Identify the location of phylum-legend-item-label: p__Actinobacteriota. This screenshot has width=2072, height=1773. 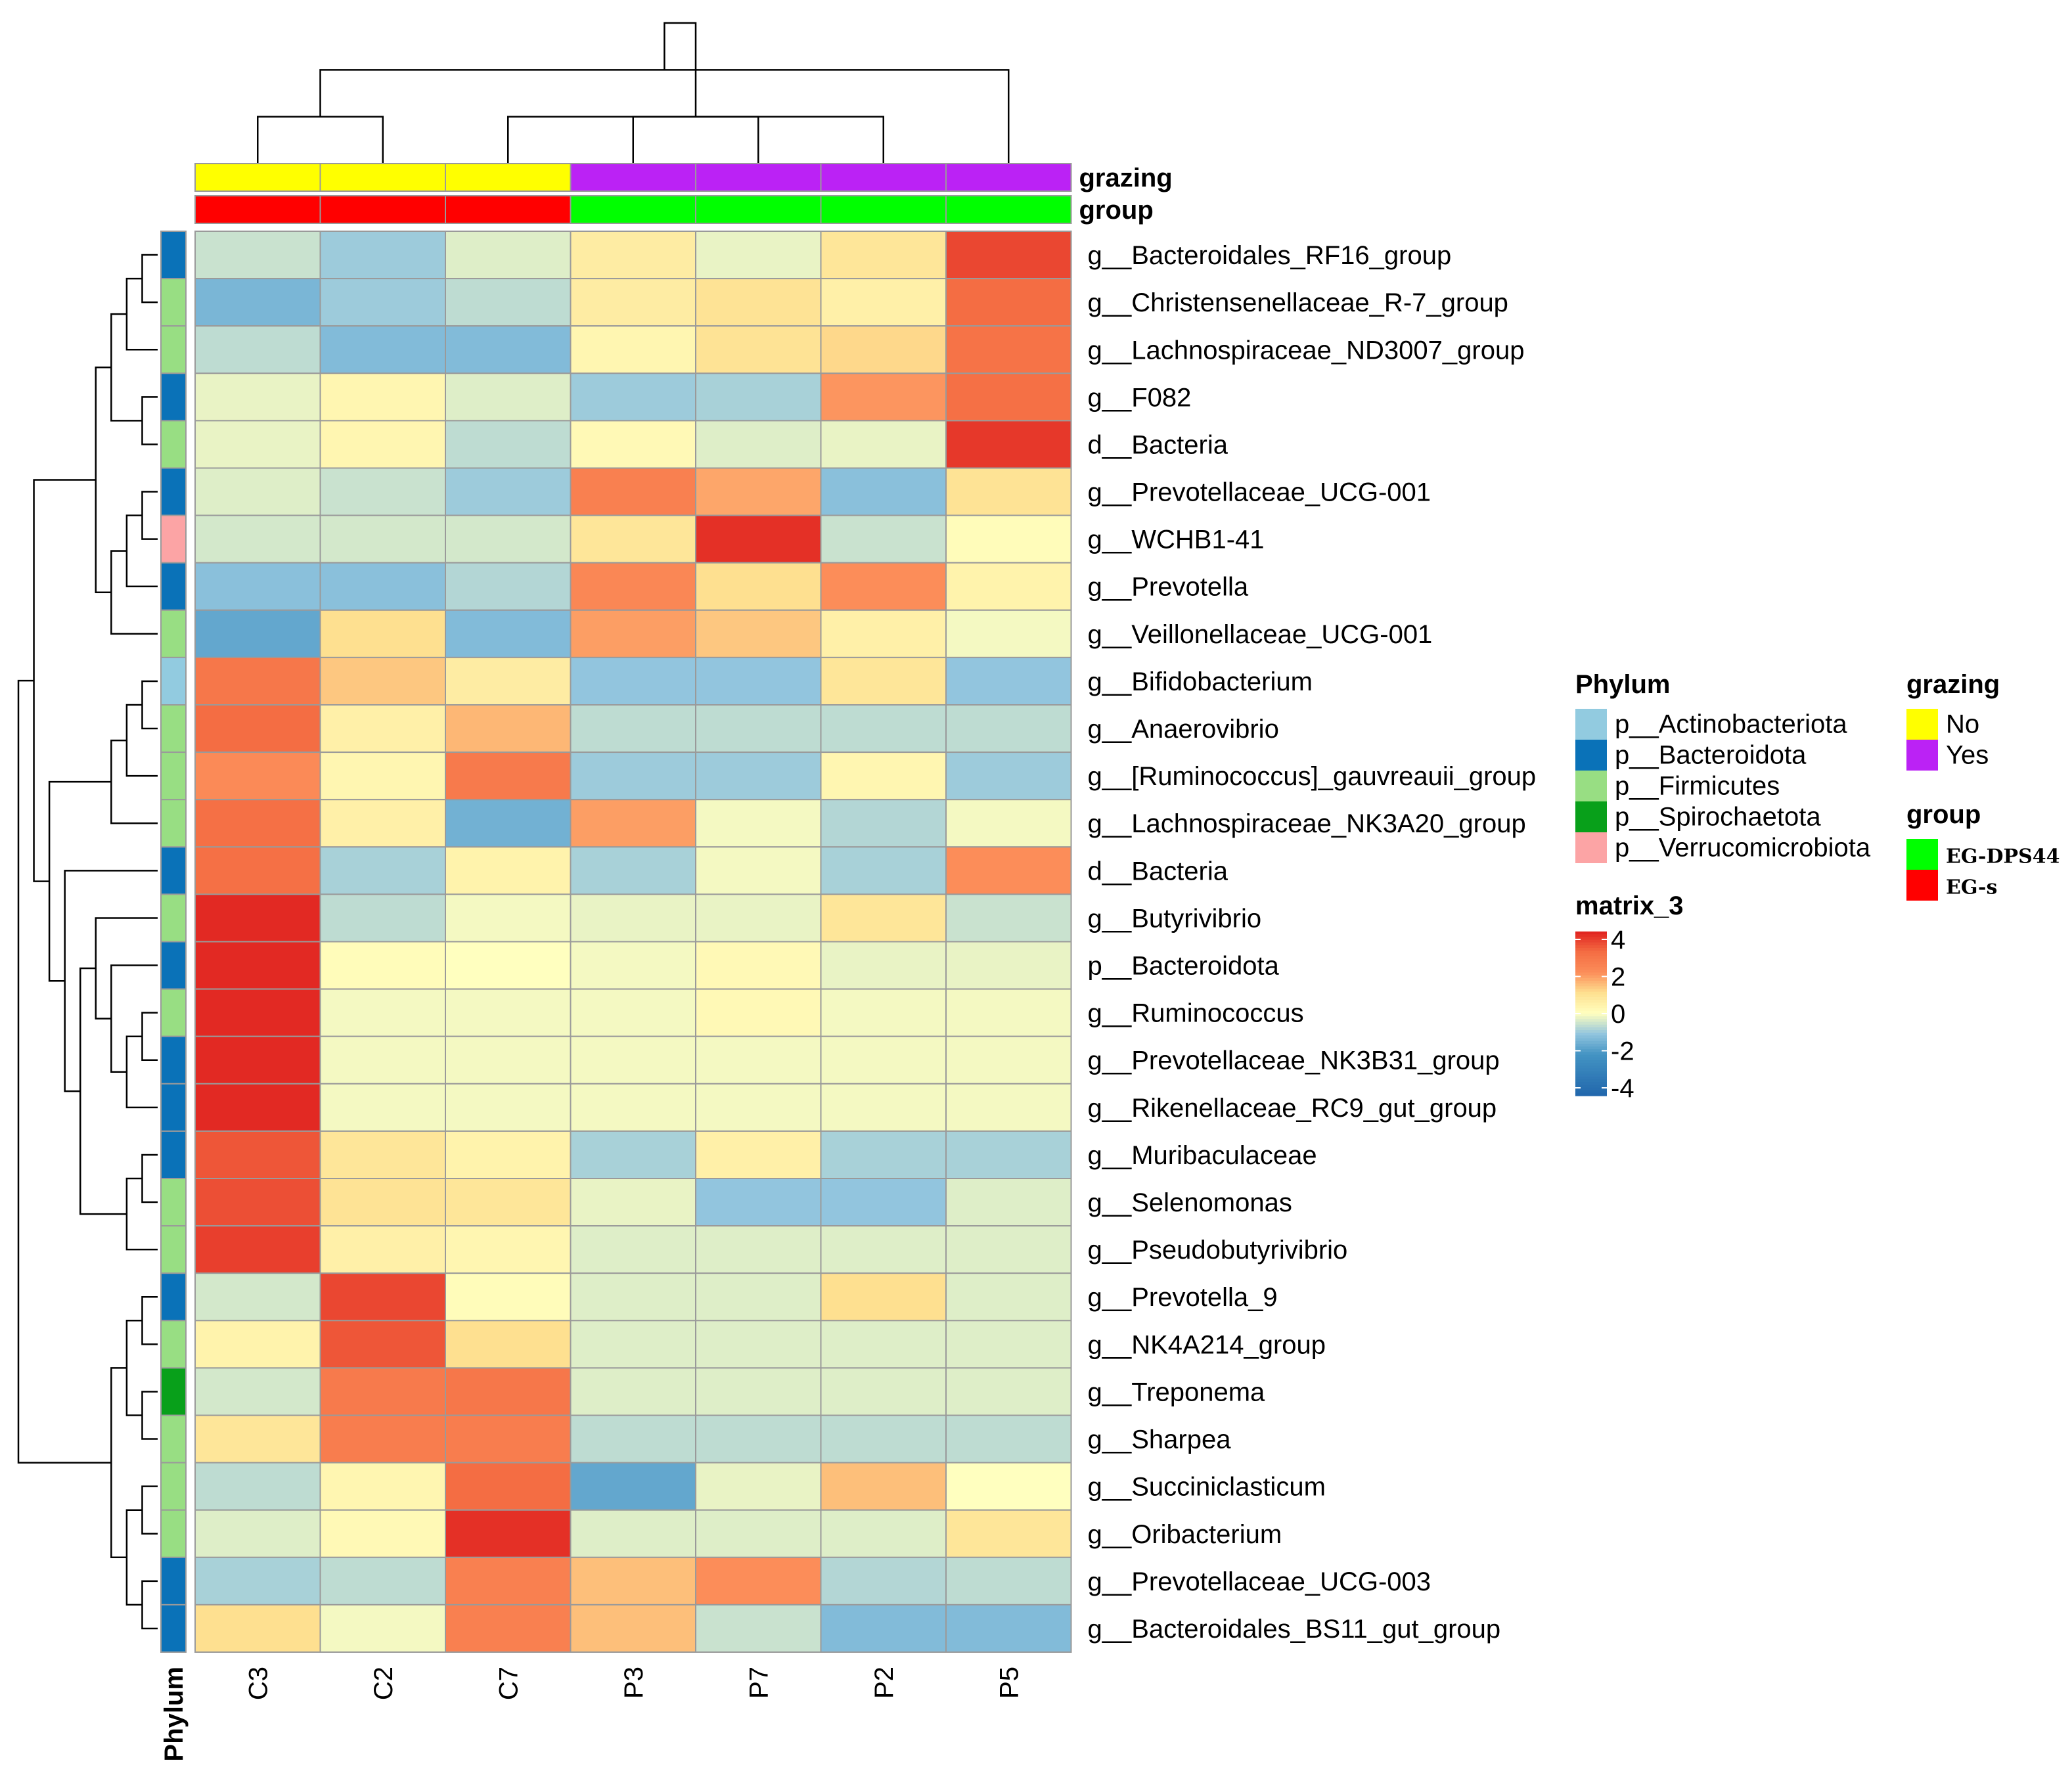
(1731, 725).